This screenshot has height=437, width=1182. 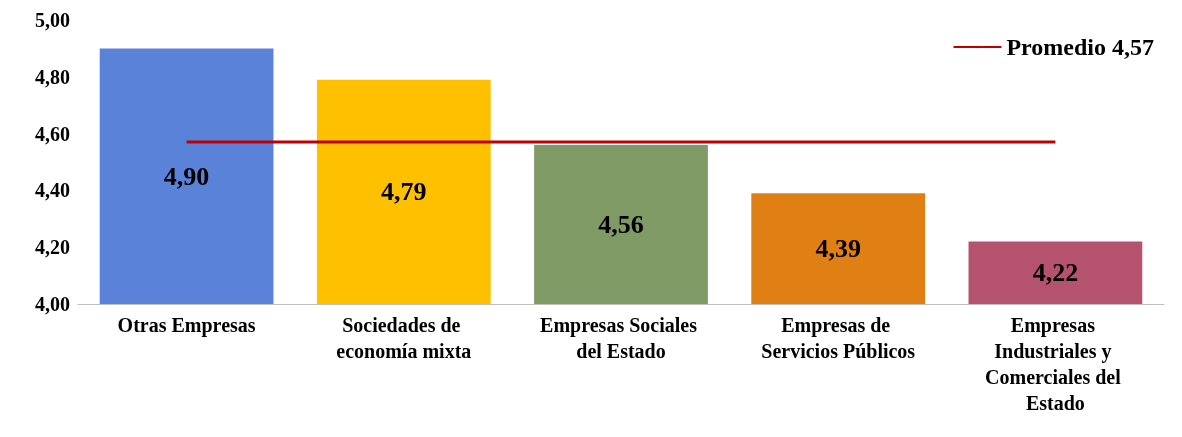 I want to click on y-tick-label: 4,80, so click(x=52, y=76).